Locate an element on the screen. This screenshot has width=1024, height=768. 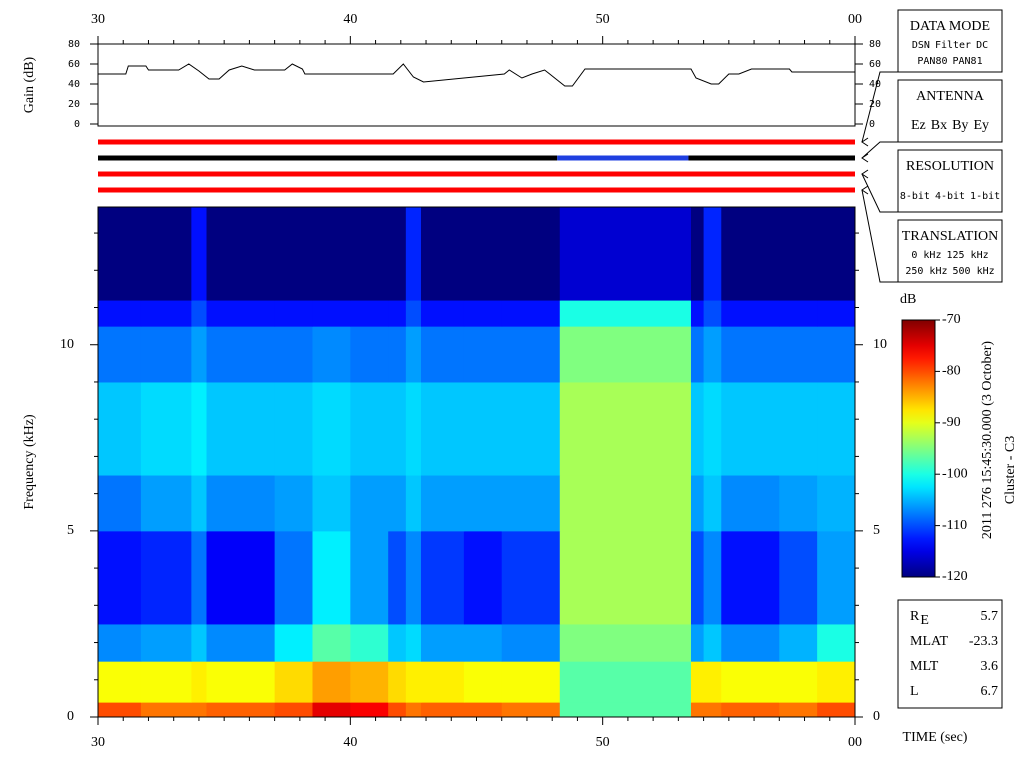
info-box is located at coordinates (950, 654).